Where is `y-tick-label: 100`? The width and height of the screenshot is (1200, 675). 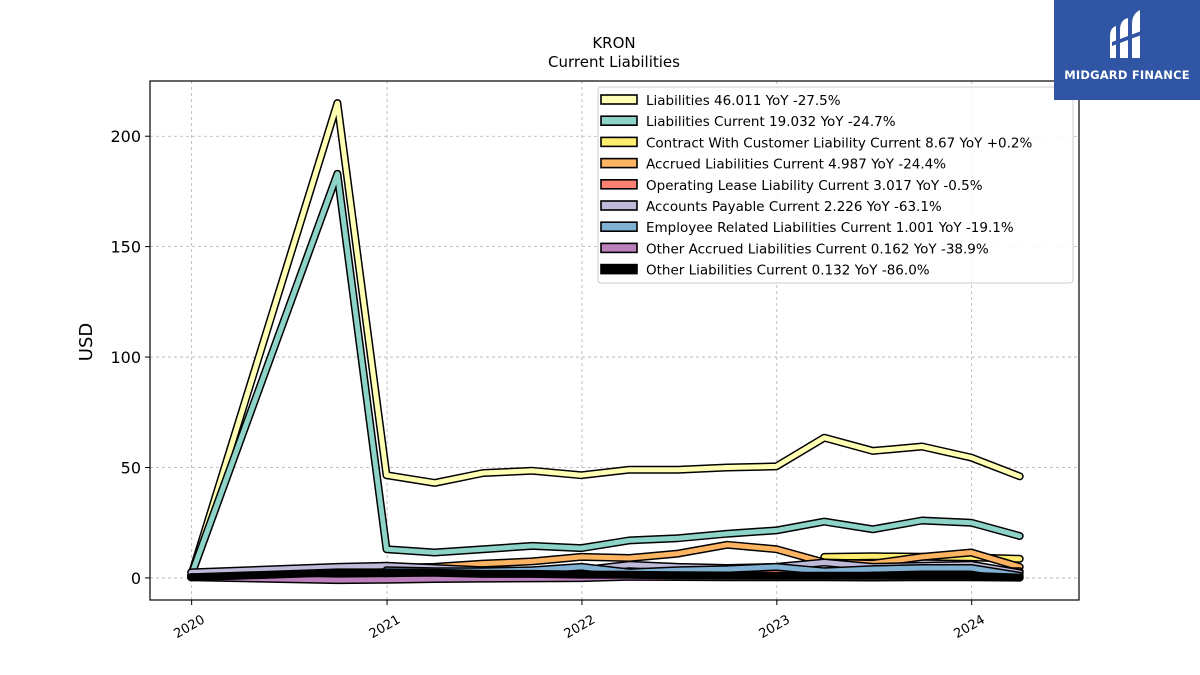 y-tick-label: 100 is located at coordinates (125, 357).